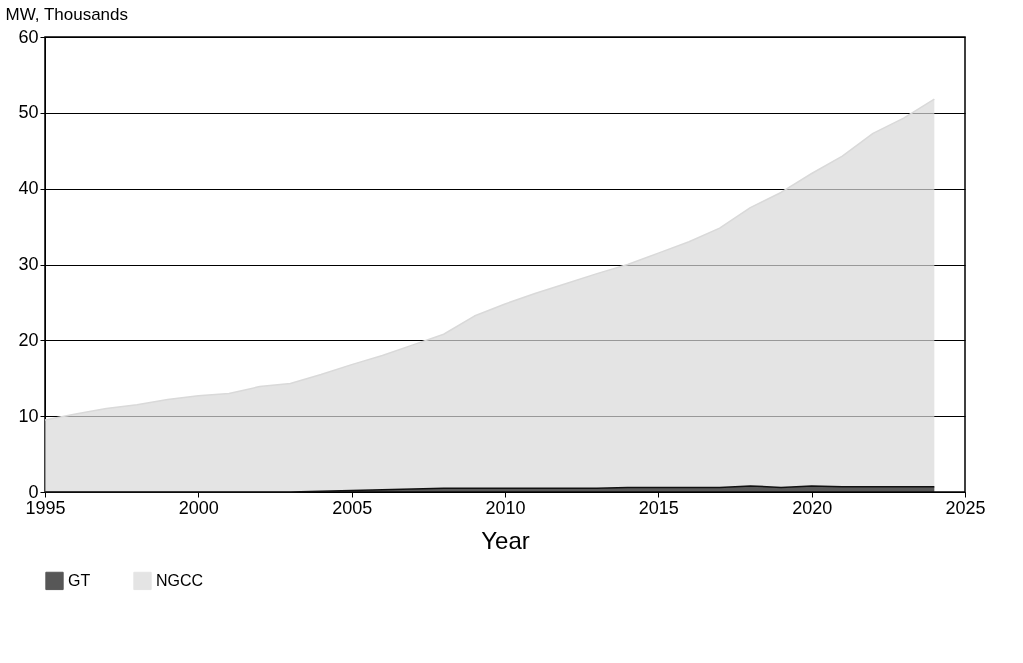 The height and width of the screenshot is (663, 1023). I want to click on x-tick-label: 2005, so click(352, 507).